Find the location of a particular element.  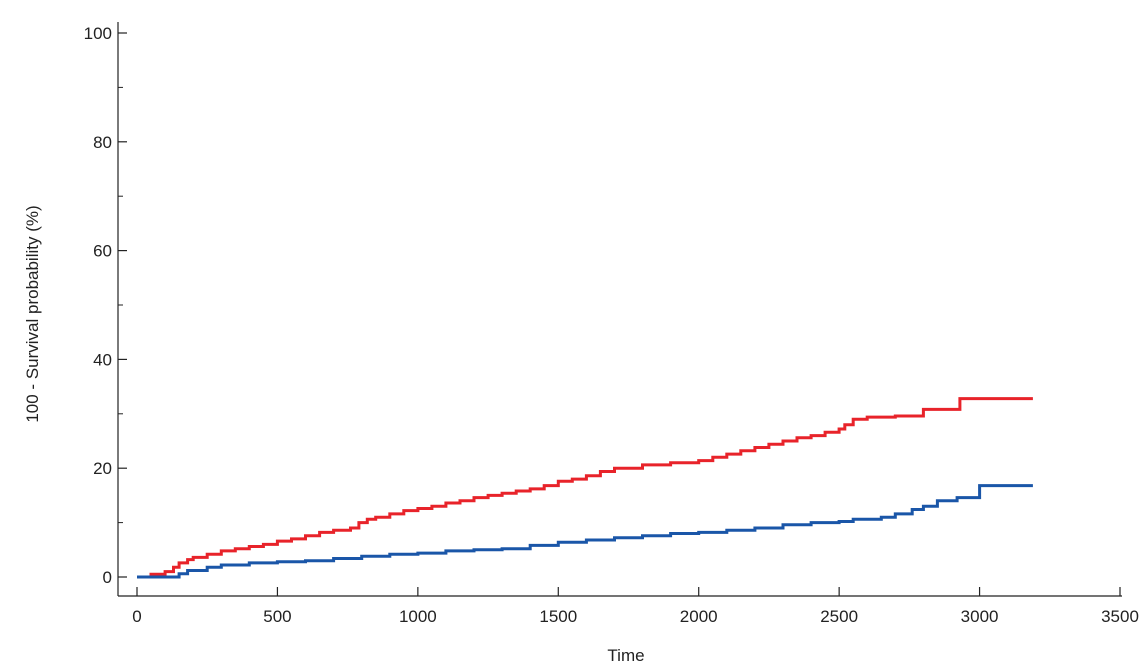

x-tick-label: 2000 is located at coordinates (699, 616).